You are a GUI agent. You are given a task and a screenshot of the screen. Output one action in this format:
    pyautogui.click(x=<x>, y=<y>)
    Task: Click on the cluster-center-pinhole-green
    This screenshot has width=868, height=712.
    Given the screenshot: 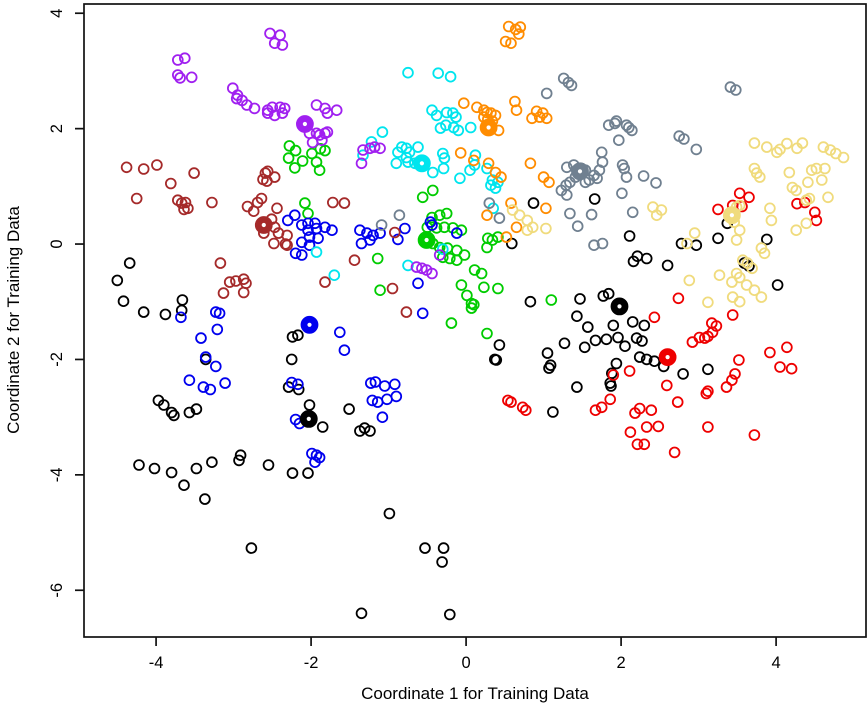 What is the action you would take?
    pyautogui.click(x=426, y=240)
    